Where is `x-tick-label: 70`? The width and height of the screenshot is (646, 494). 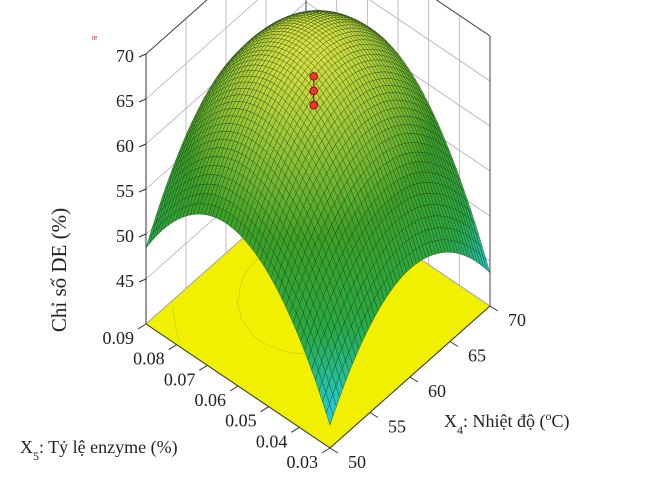 x-tick-label: 70 is located at coordinates (517, 320).